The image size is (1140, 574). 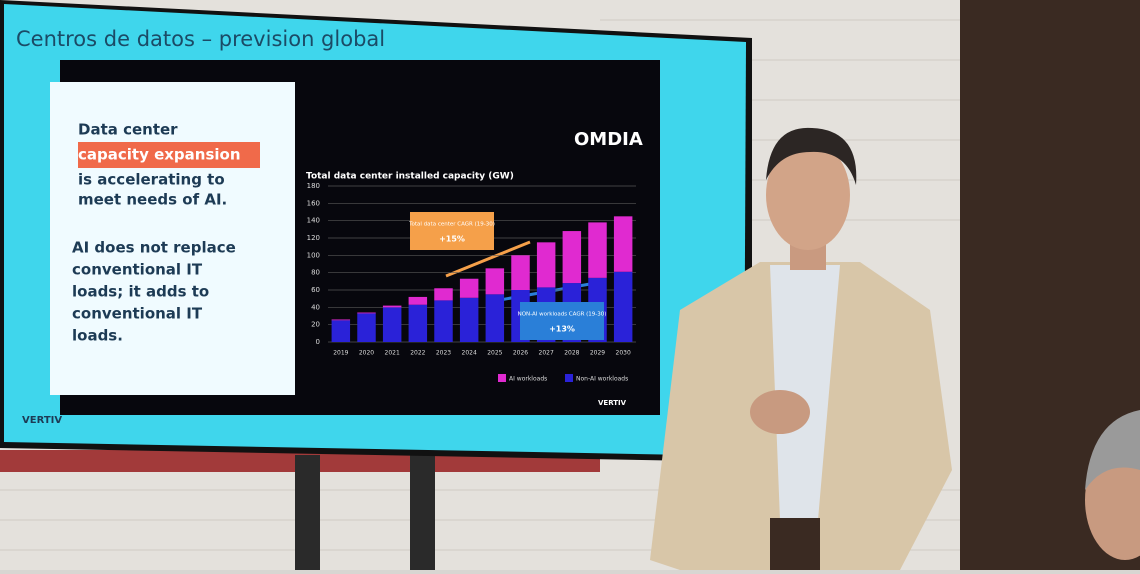 What do you see at coordinates (392, 353) in the screenshot?
I see `x-tick-label: 2021` at bounding box center [392, 353].